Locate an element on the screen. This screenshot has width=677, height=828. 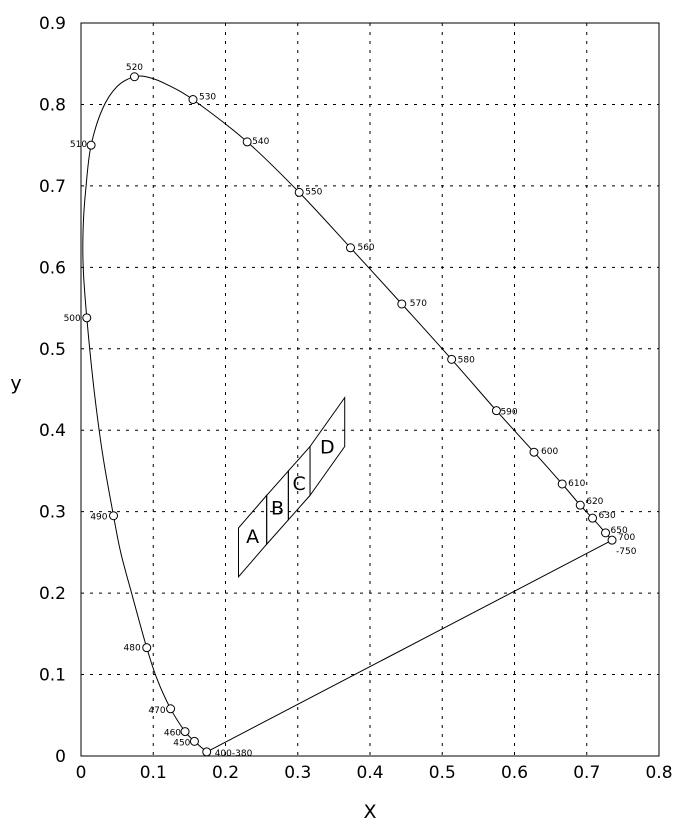
wavelength-label-580: 580 is located at coordinates (466, 360).